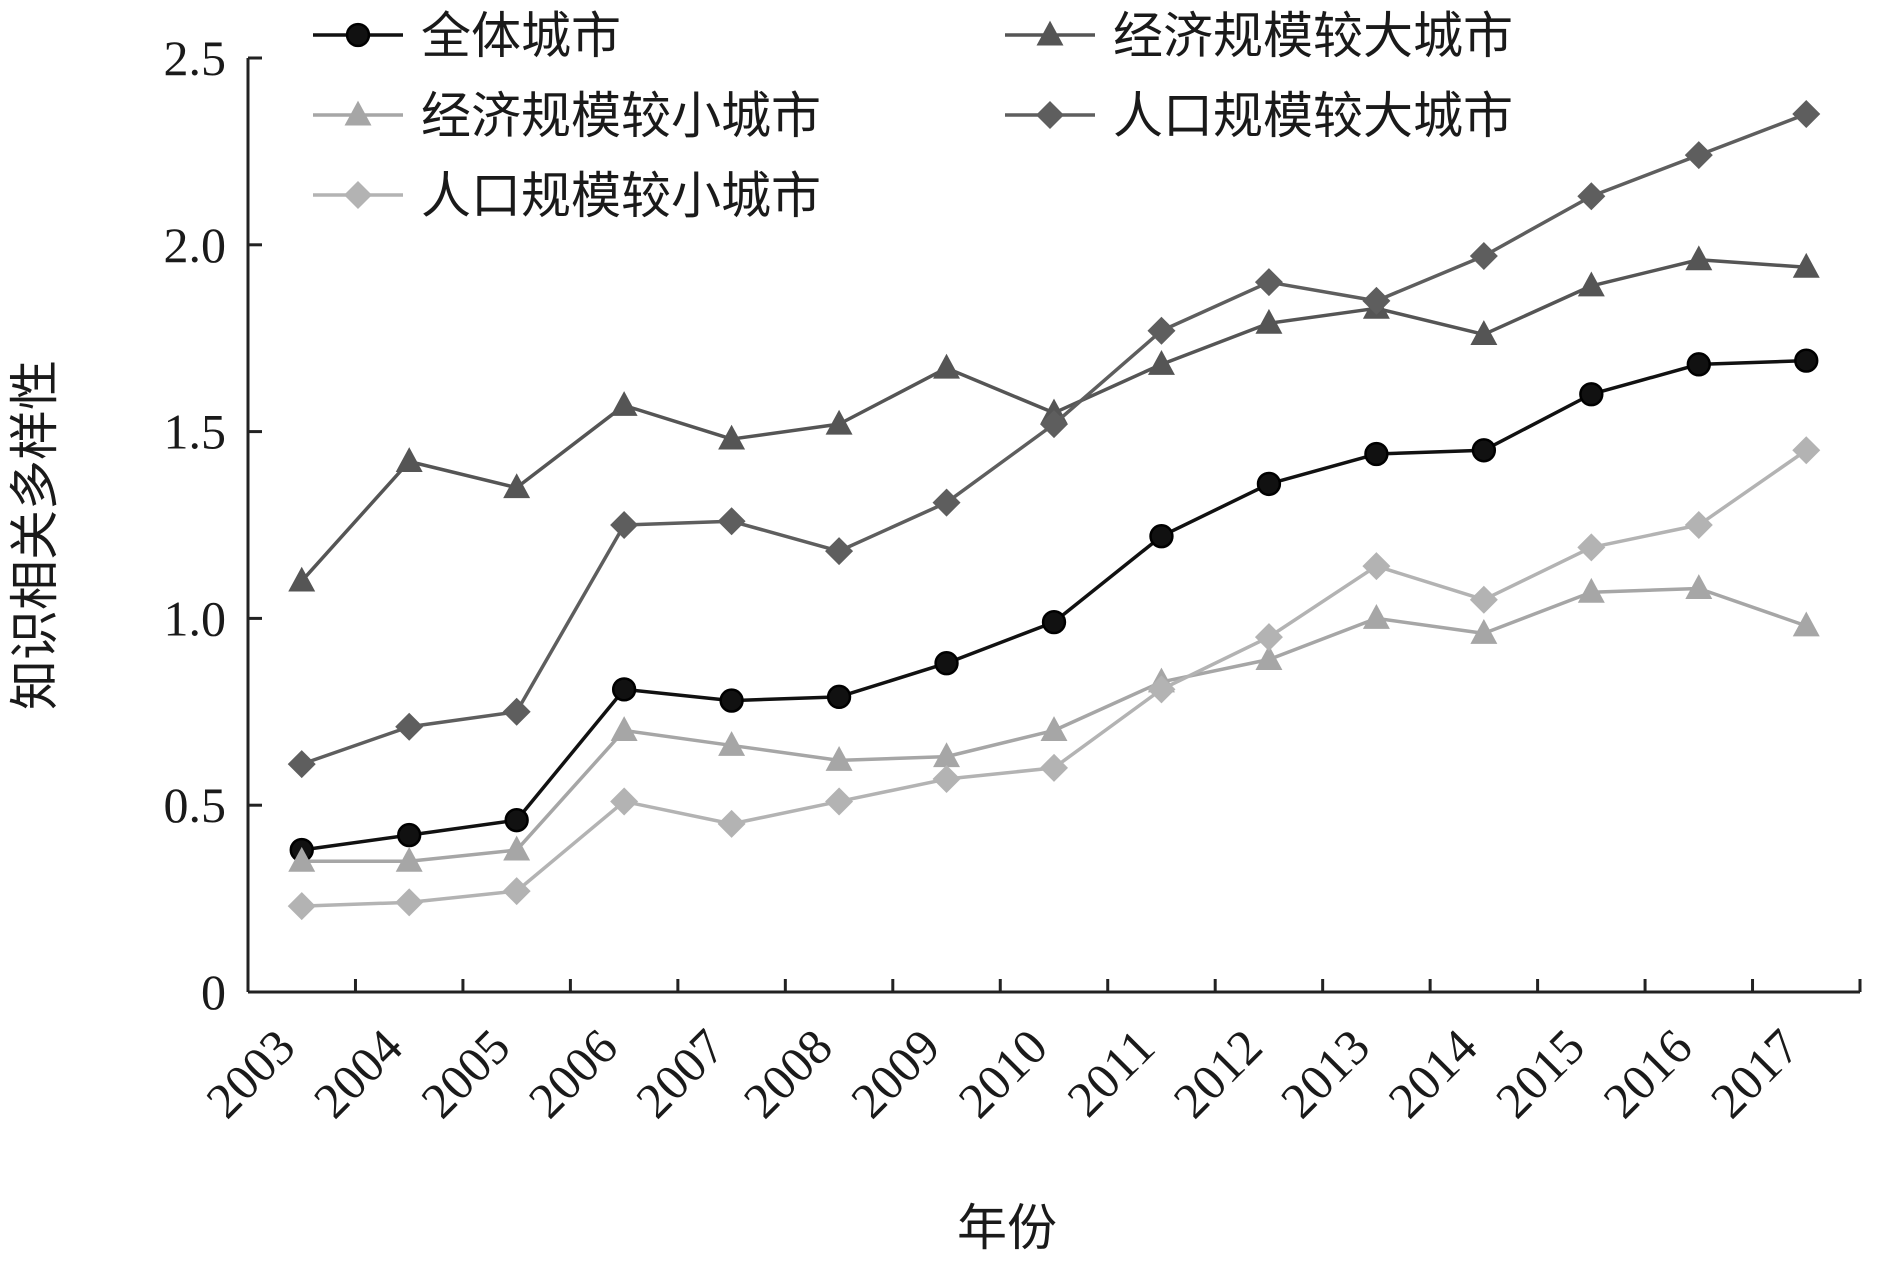  Describe the element at coordinates (573, 1073) in the screenshot. I see `x-tick-label: 2006` at that location.